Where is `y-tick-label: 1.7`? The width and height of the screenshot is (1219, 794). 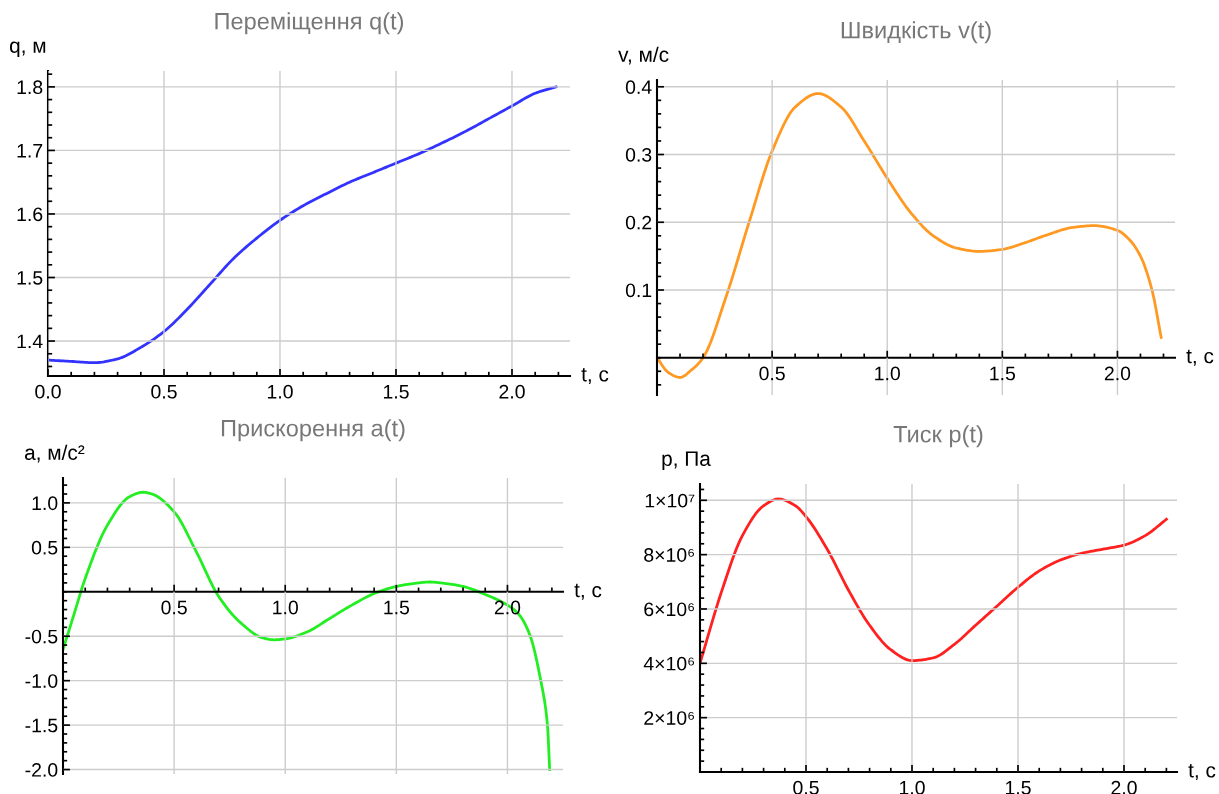
y-tick-label: 1.7 is located at coordinates (30, 151).